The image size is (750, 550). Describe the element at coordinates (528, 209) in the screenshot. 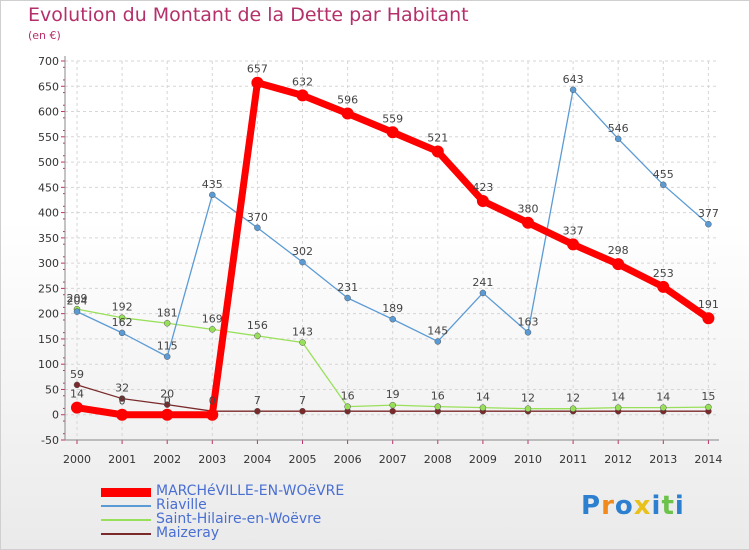

I see `data-label: 380` at that location.